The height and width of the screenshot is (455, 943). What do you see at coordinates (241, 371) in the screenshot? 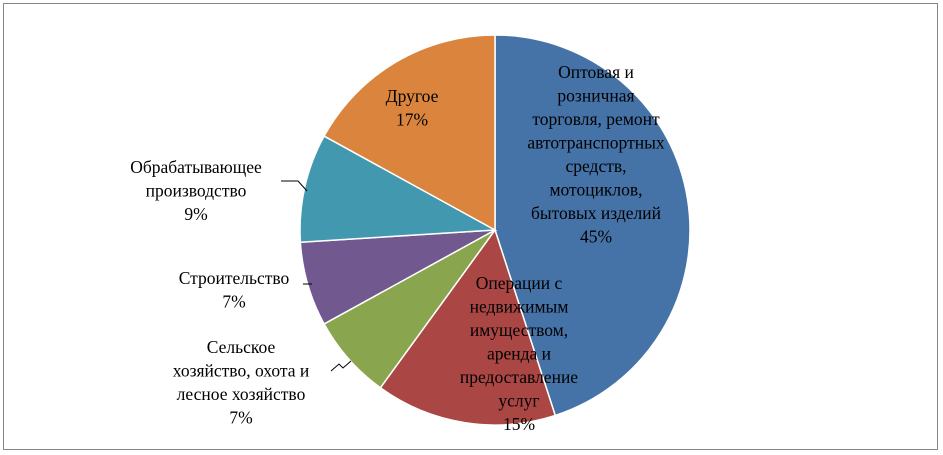
I see `label-line: хозяйство, охота и` at bounding box center [241, 371].